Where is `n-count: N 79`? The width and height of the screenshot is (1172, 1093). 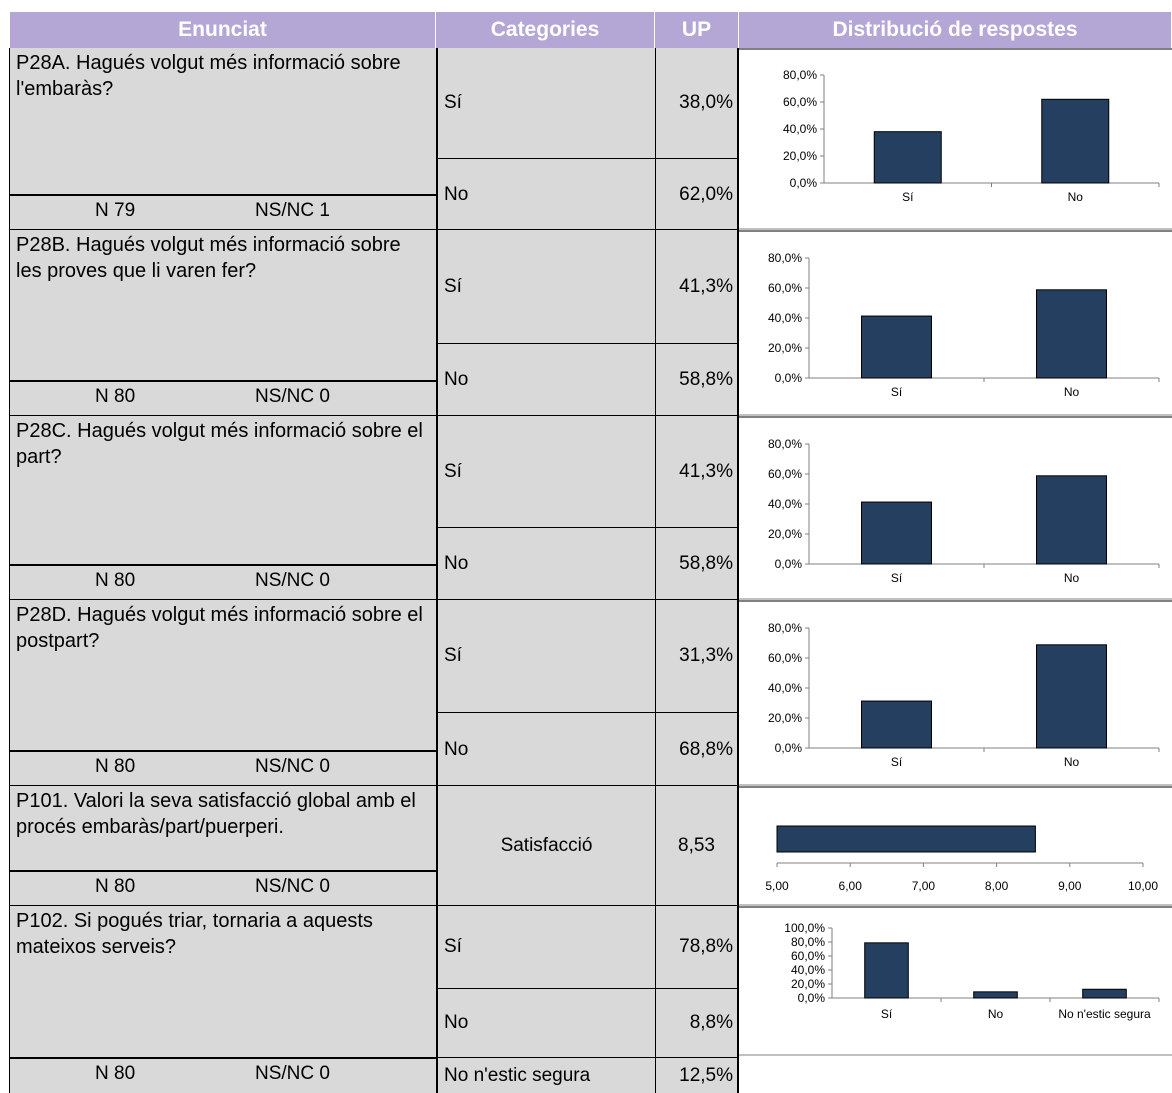
n-count: N 79 is located at coordinates (115, 210).